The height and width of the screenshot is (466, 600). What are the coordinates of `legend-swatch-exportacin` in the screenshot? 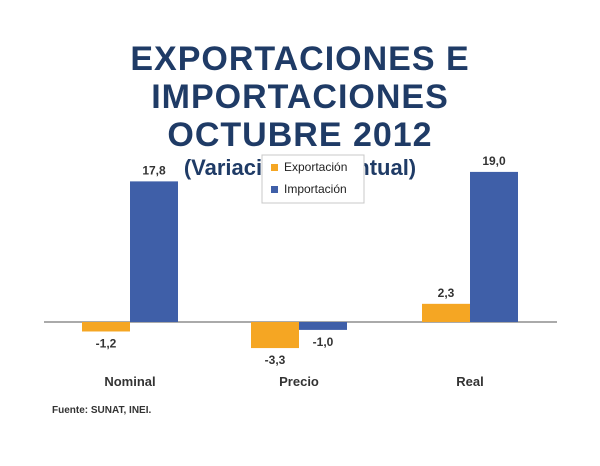 It's located at (274, 167).